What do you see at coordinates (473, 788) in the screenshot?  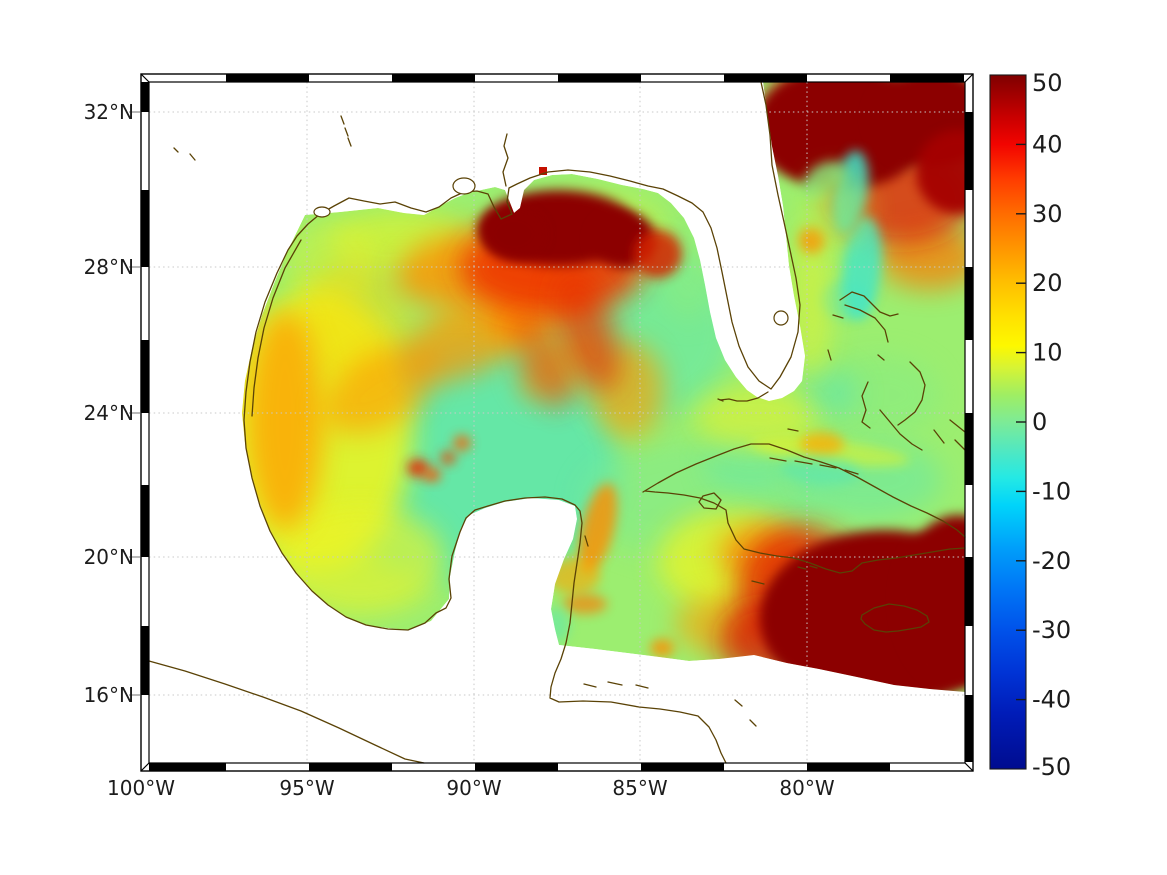 I see `x-tick-label: 90°W` at bounding box center [473, 788].